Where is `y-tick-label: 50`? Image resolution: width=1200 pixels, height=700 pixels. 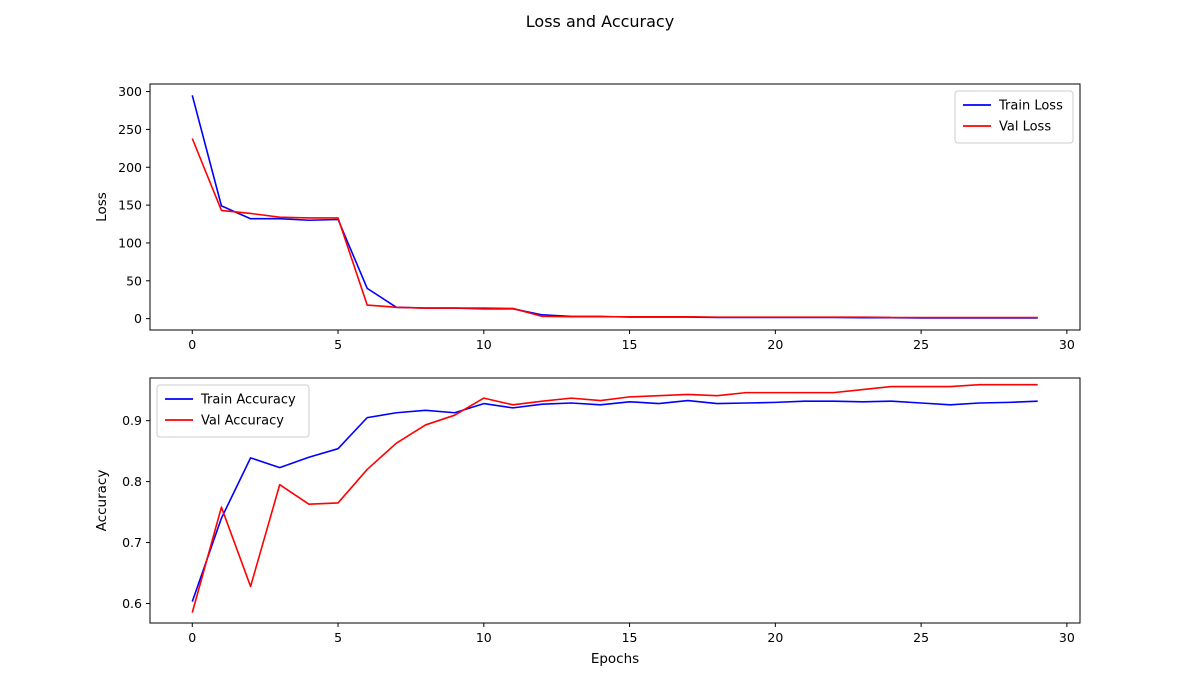 y-tick-label: 50 is located at coordinates (134, 280).